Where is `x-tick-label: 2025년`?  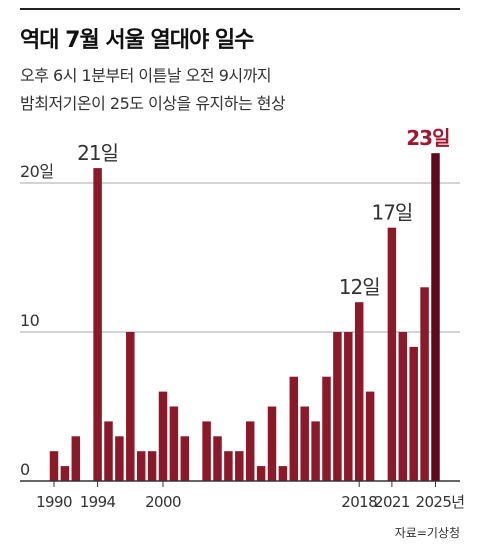 x-tick-label: 2025년 is located at coordinates (440, 502).